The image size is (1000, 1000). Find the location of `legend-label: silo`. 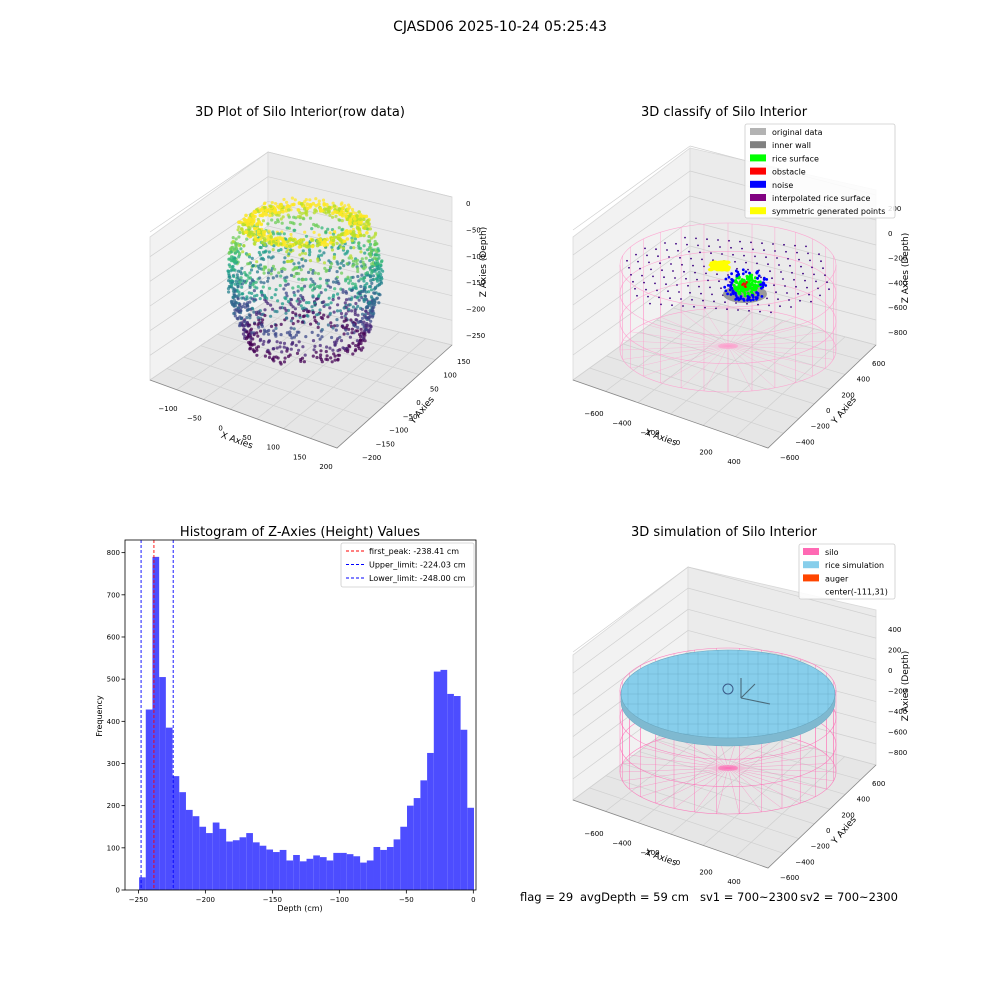

legend-label: silo is located at coordinates (832, 552).